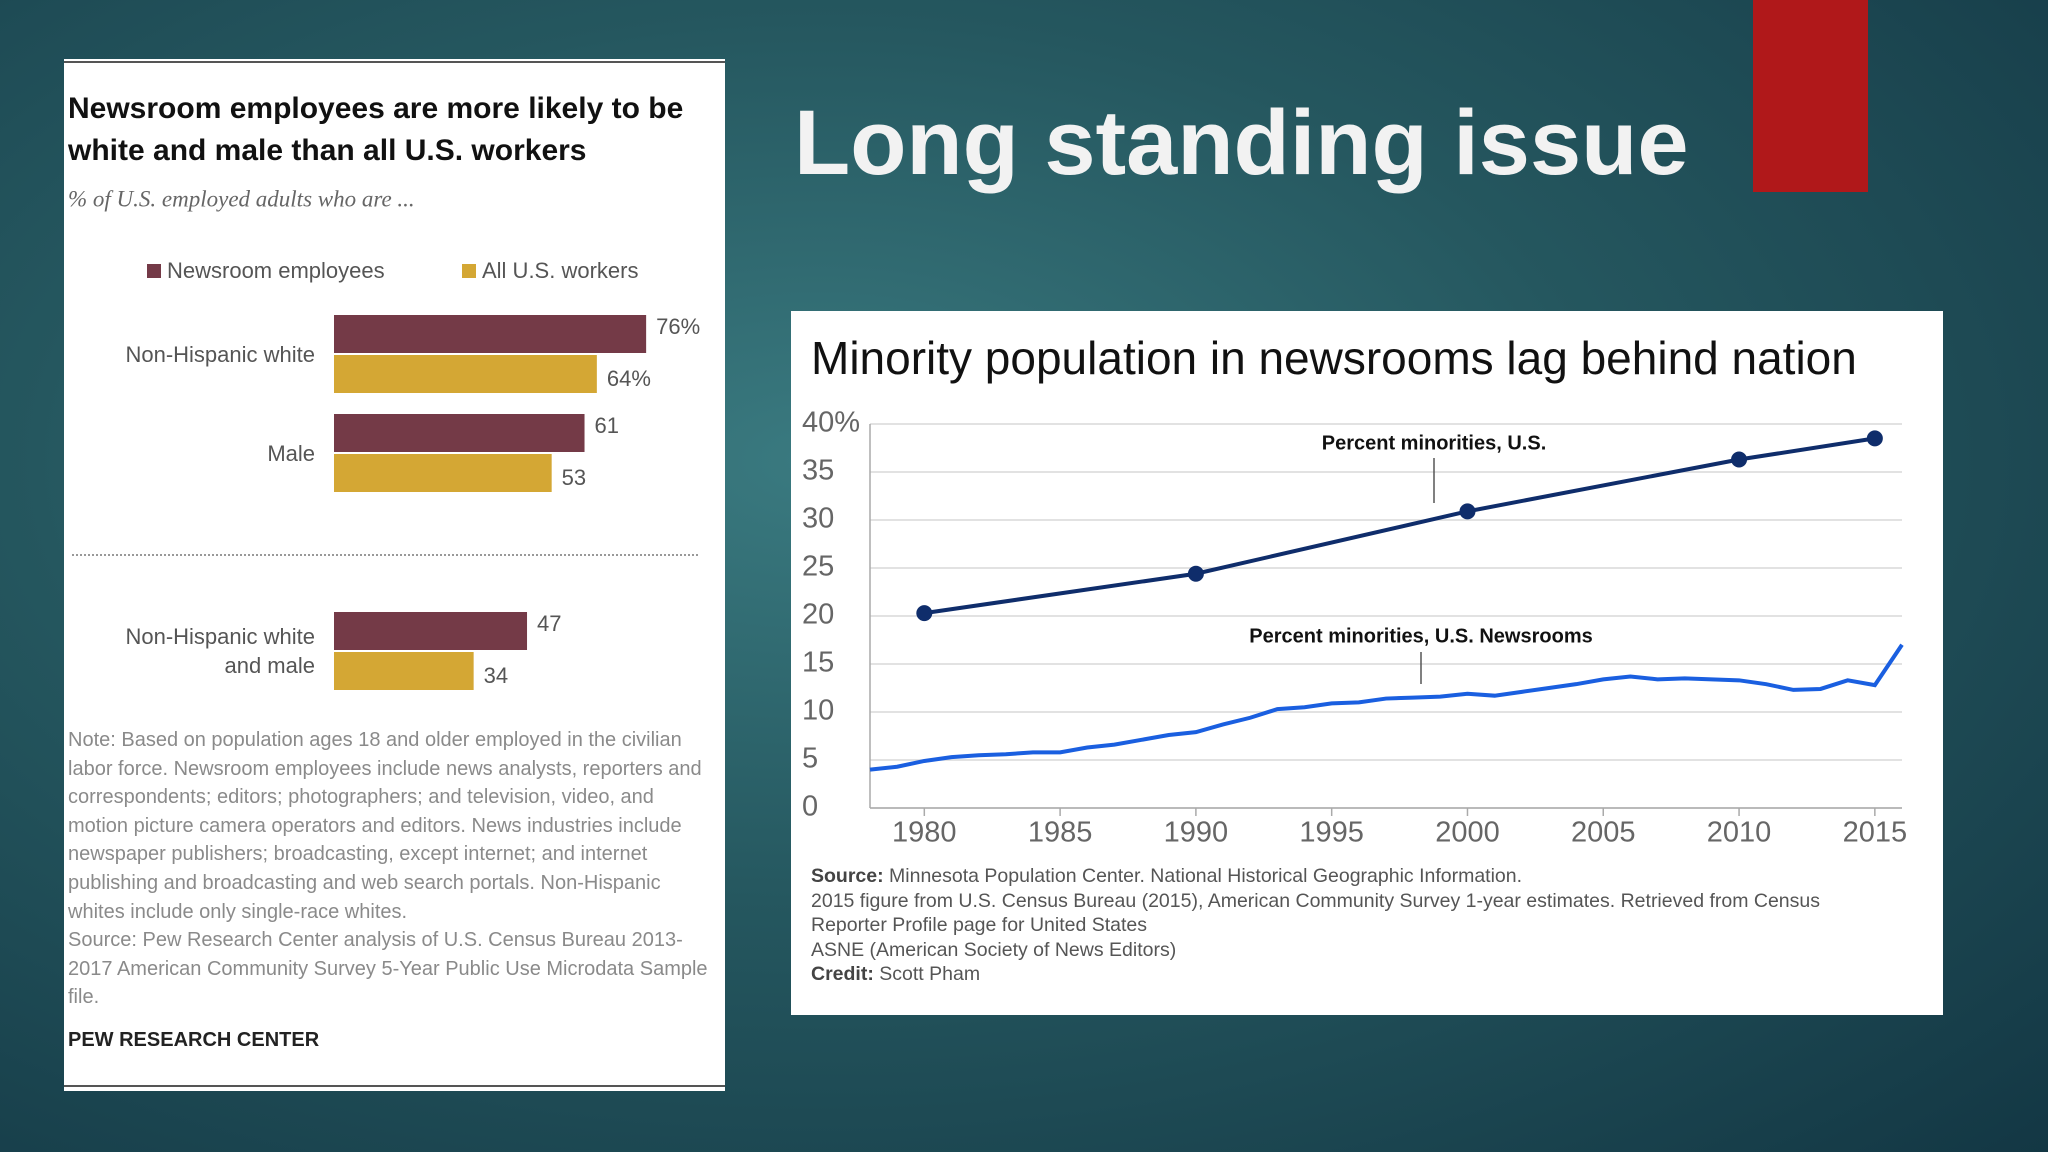  I want to click on credit: Scott Pham, so click(930, 974).